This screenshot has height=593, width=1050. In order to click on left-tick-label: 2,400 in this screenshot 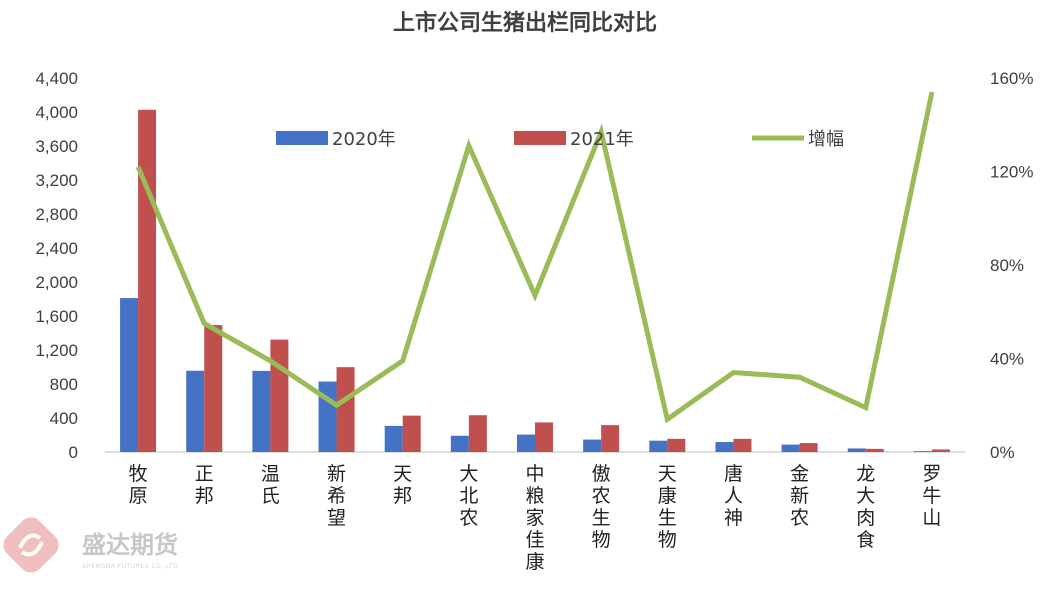, I will do `click(56, 248)`.